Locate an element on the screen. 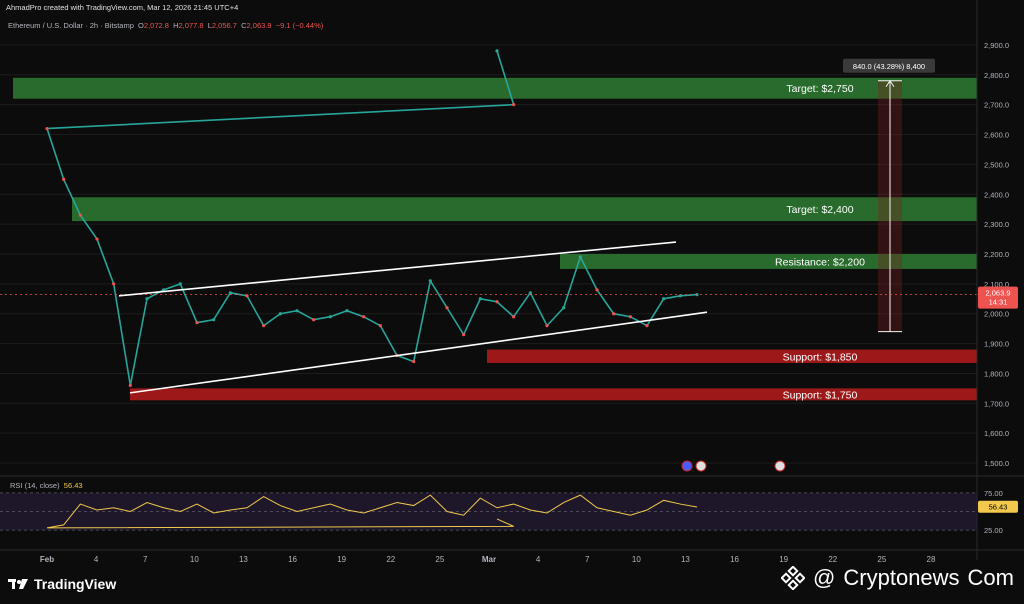  rsi-tick-label: 25.00 is located at coordinates (993, 530).